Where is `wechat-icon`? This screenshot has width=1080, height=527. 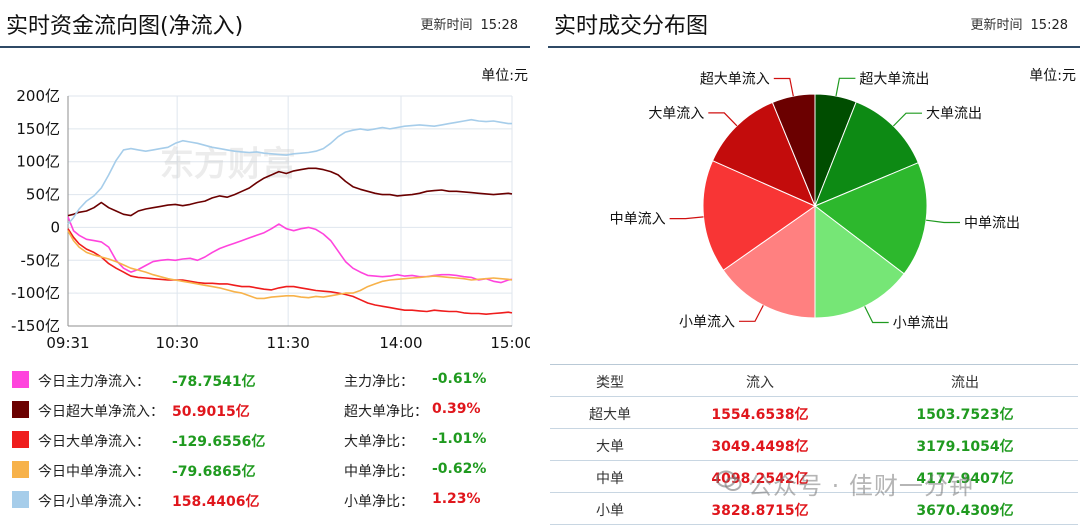
wechat-icon is located at coordinates (729, 480).